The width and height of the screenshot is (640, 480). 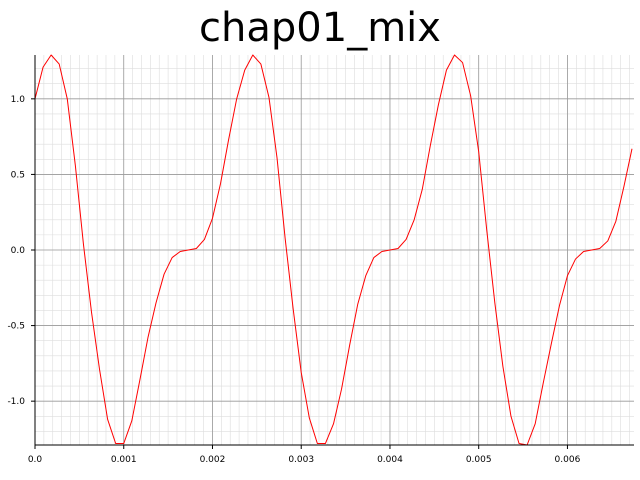 What do you see at coordinates (320, 28) in the screenshot?
I see `chart-title: chap01_mix` at bounding box center [320, 28].